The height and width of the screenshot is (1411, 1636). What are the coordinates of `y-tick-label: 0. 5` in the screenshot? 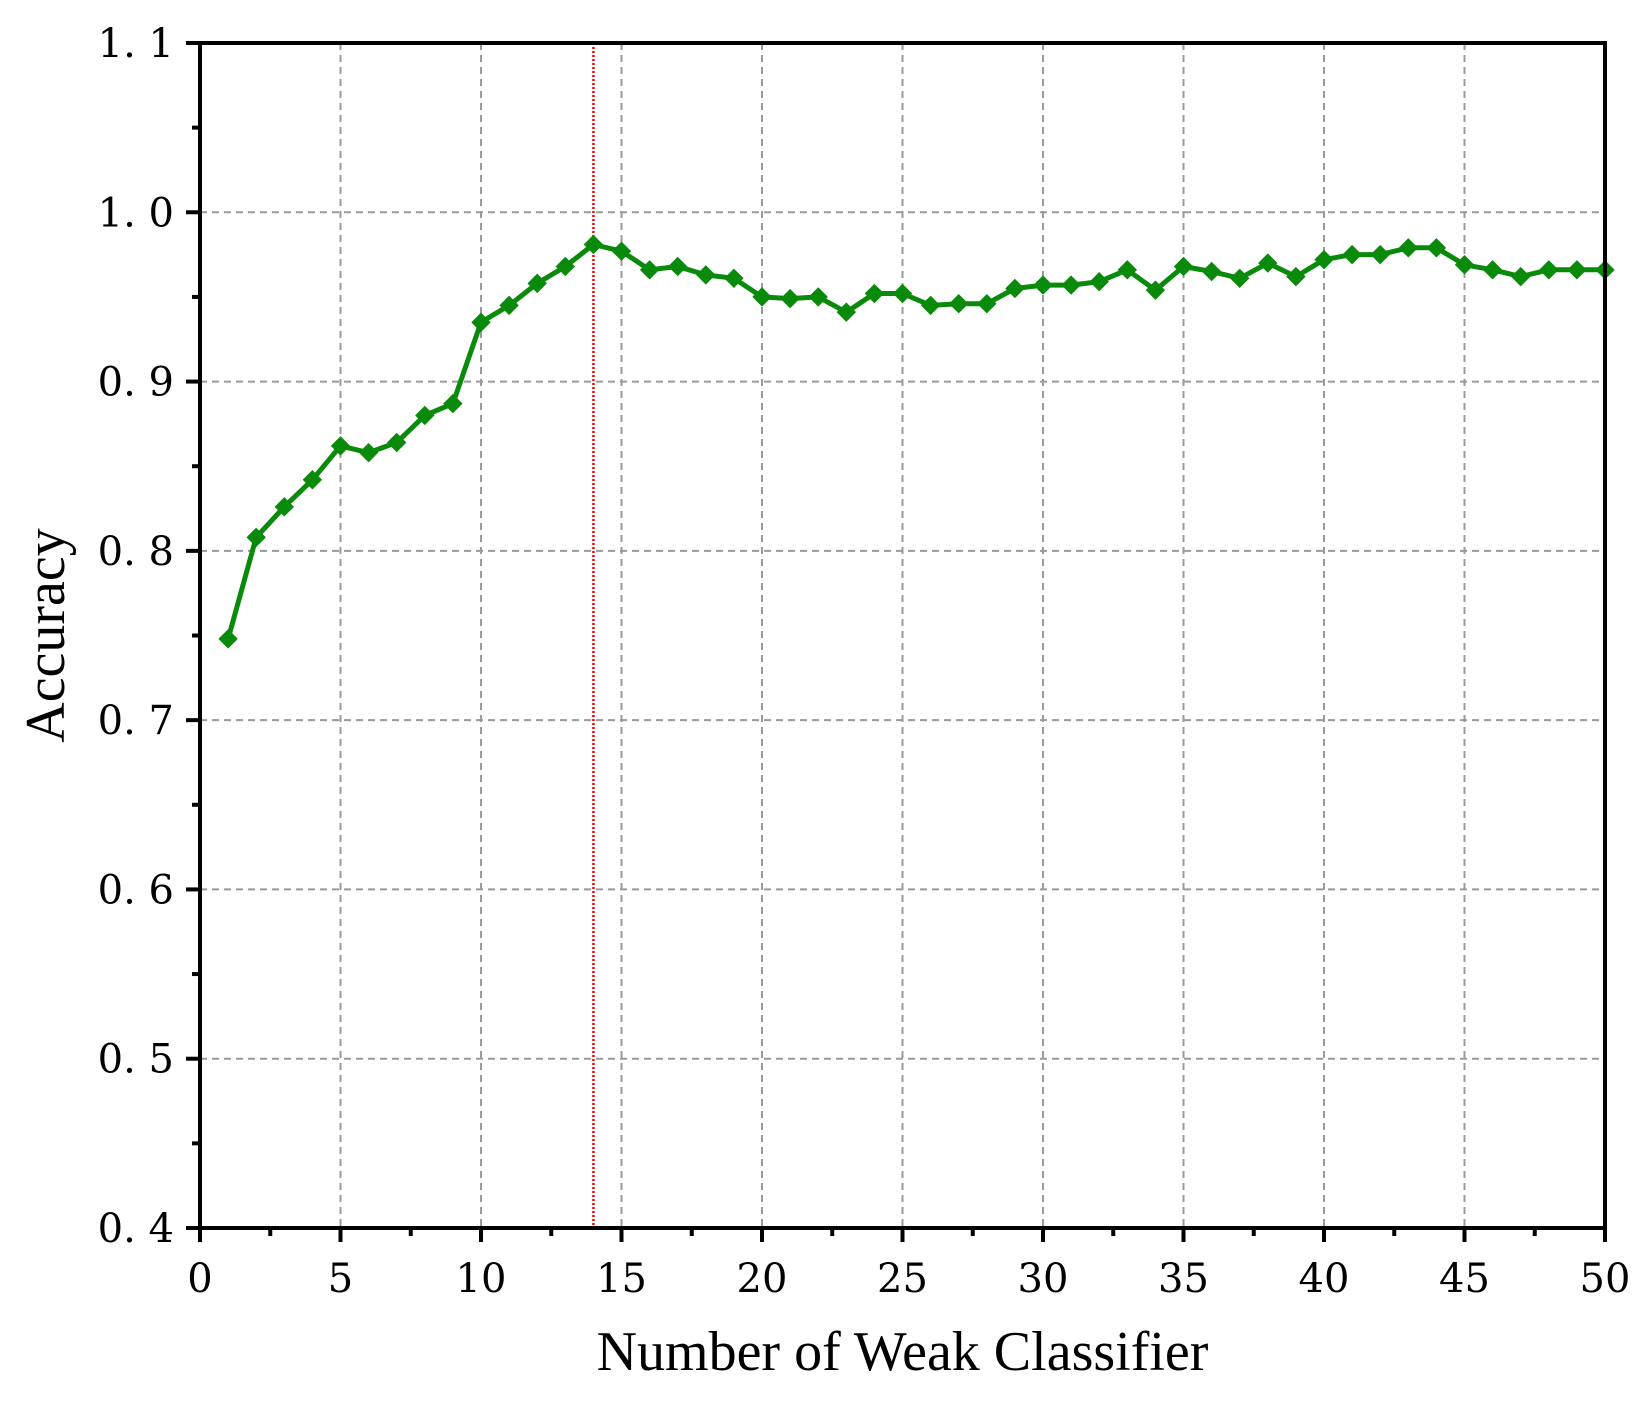 It's located at (136, 1060).